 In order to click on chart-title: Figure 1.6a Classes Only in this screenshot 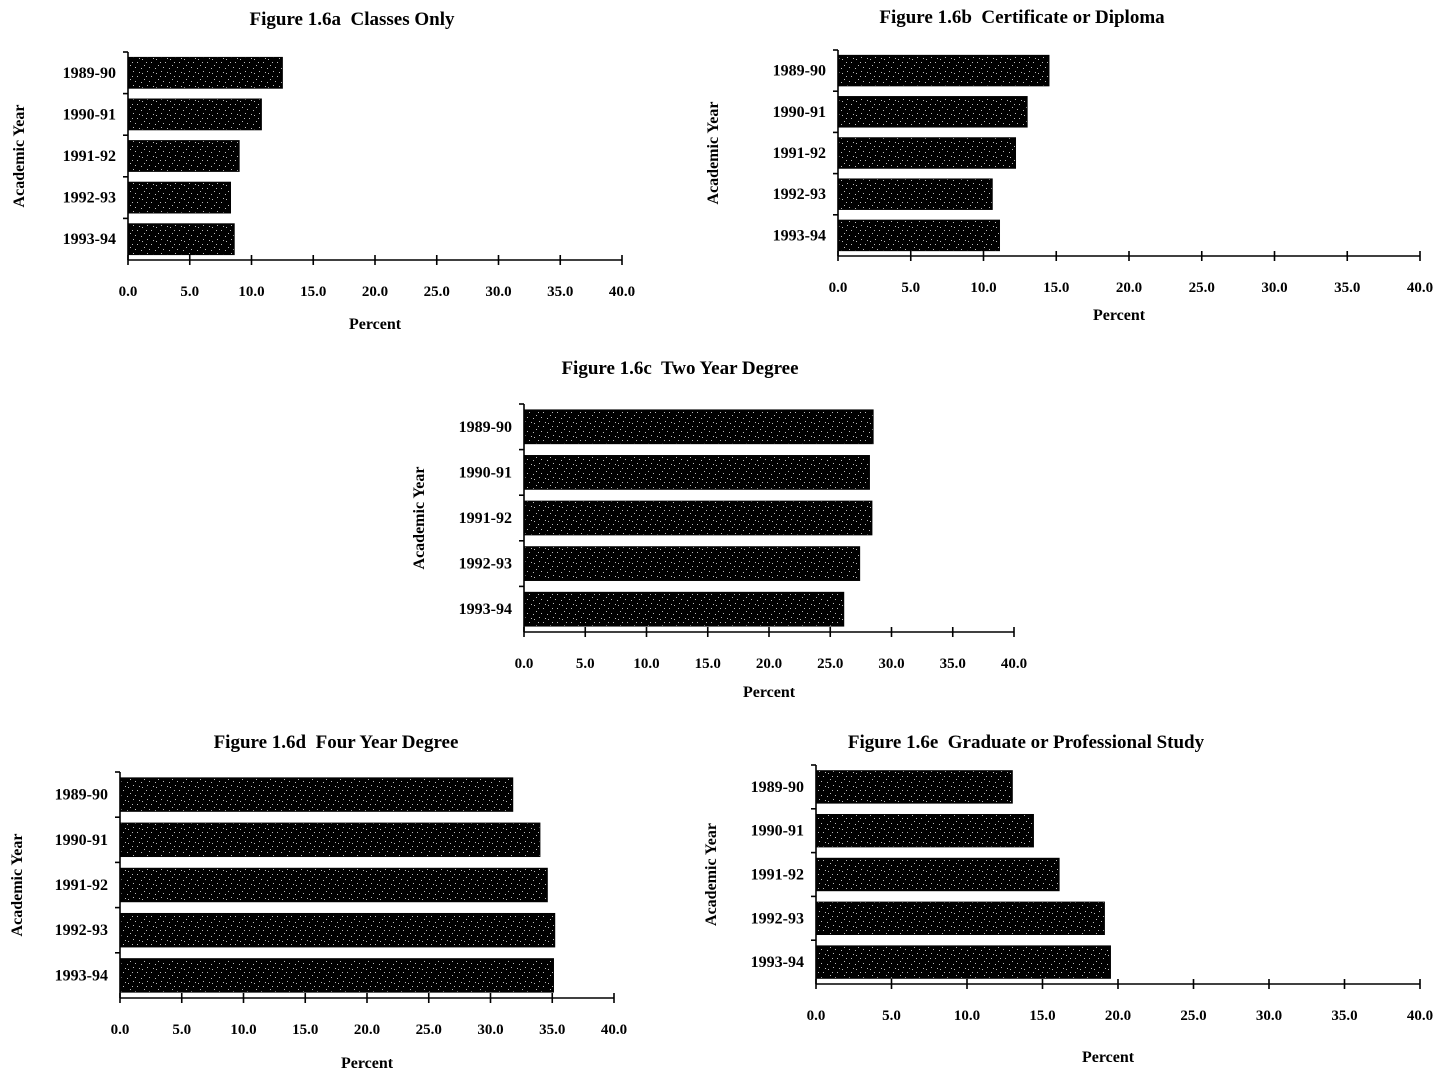, I will do `click(352, 19)`.